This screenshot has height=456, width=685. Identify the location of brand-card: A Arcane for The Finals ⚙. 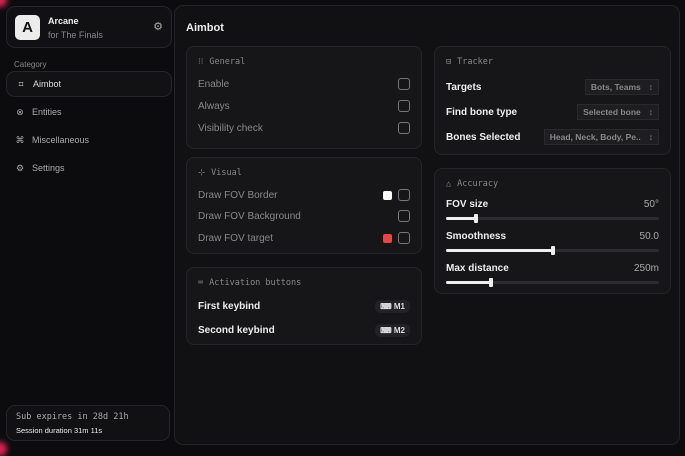
(89, 27).